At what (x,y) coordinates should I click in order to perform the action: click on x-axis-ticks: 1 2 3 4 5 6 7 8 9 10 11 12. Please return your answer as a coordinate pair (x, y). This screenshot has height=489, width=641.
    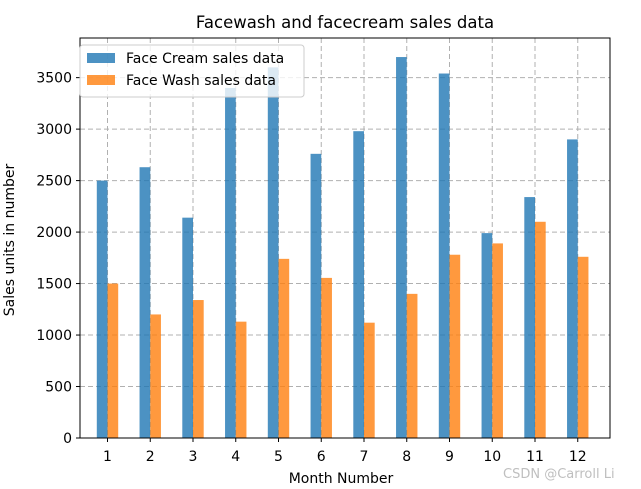
    Looking at the image, I should click on (345, 451).